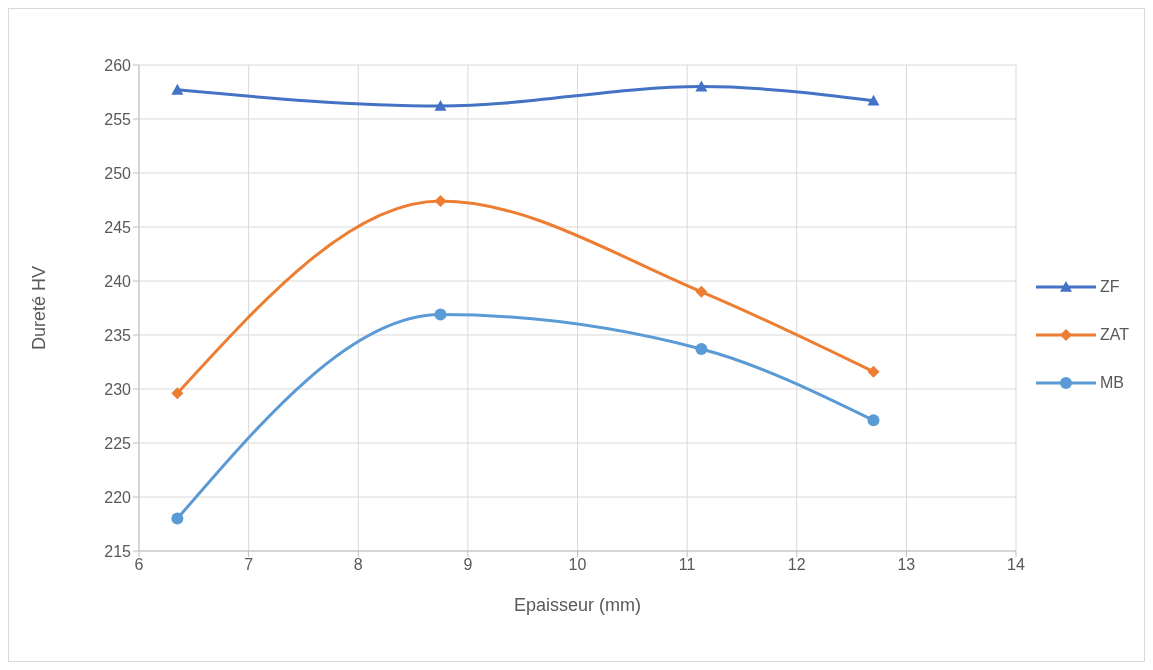 The height and width of the screenshot is (670, 1153). I want to click on y-tick-label: 230, so click(118, 389).